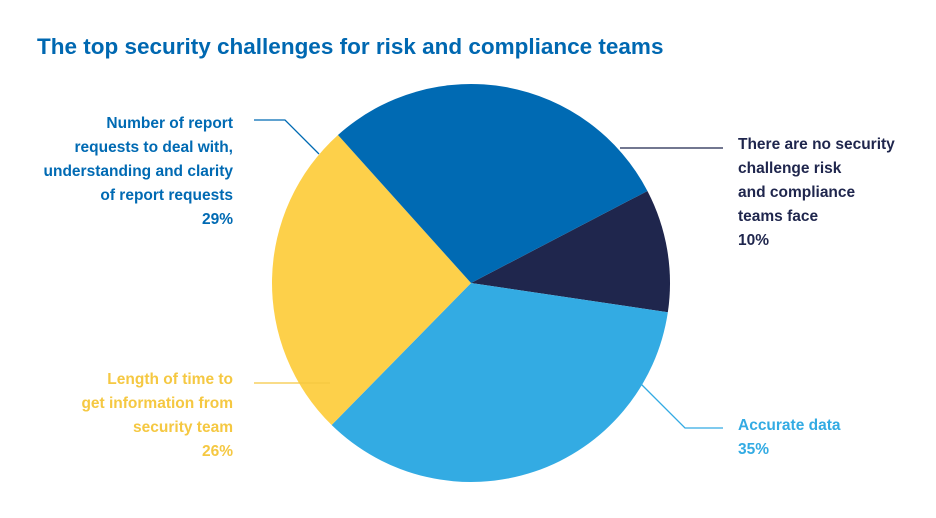 This screenshot has width=936, height=518. What do you see at coordinates (754, 449) in the screenshot?
I see `label-accurate-data-value: 35%` at bounding box center [754, 449].